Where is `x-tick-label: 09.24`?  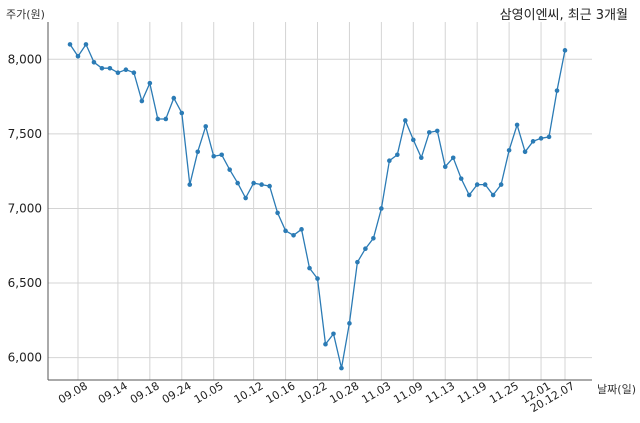
x-tick-label: 09.24 is located at coordinates (177, 392).